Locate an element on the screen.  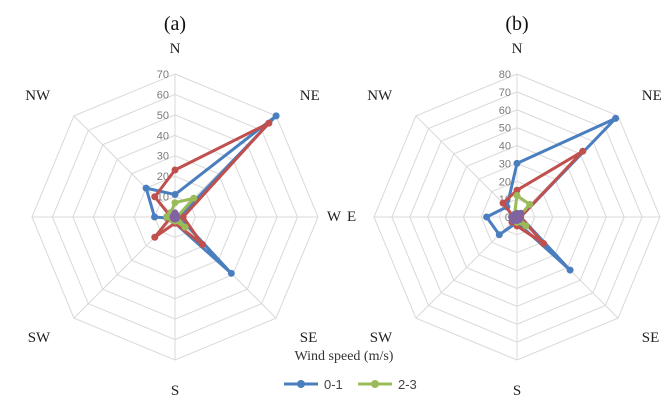
direction-label-e: E is located at coordinates (351, 217).